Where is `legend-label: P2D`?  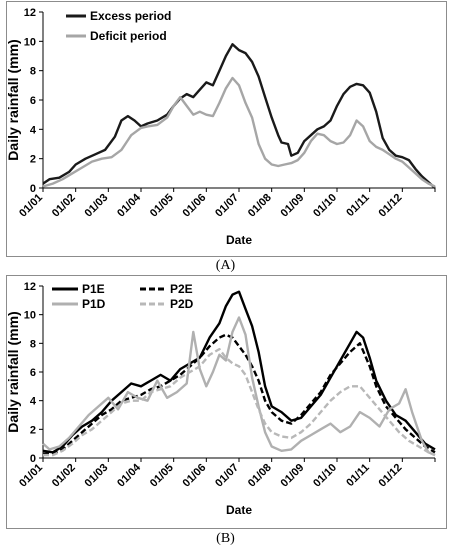
legend-label: P2D is located at coordinates (182, 304).